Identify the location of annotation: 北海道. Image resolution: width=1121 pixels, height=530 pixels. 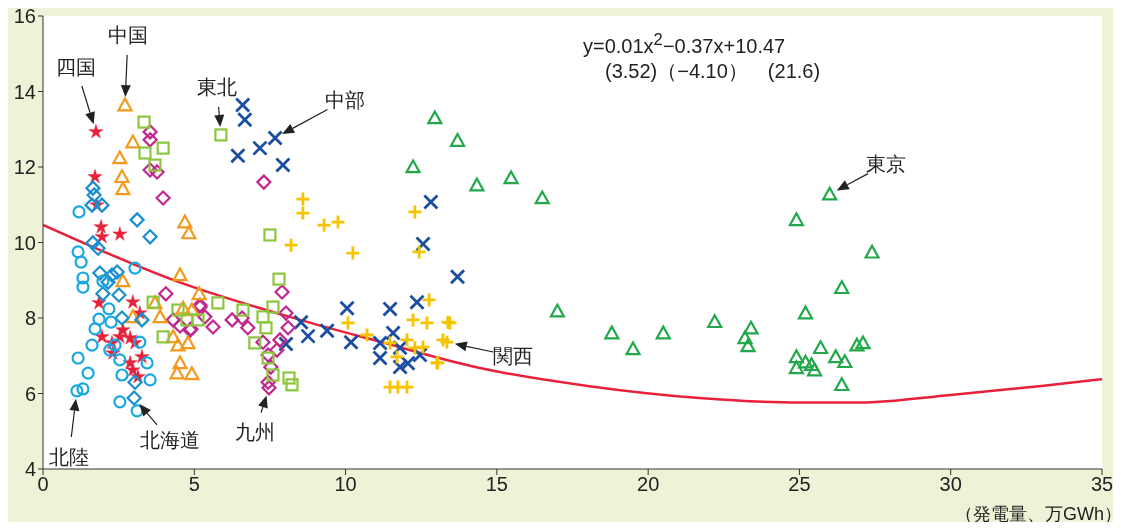
(170, 440).